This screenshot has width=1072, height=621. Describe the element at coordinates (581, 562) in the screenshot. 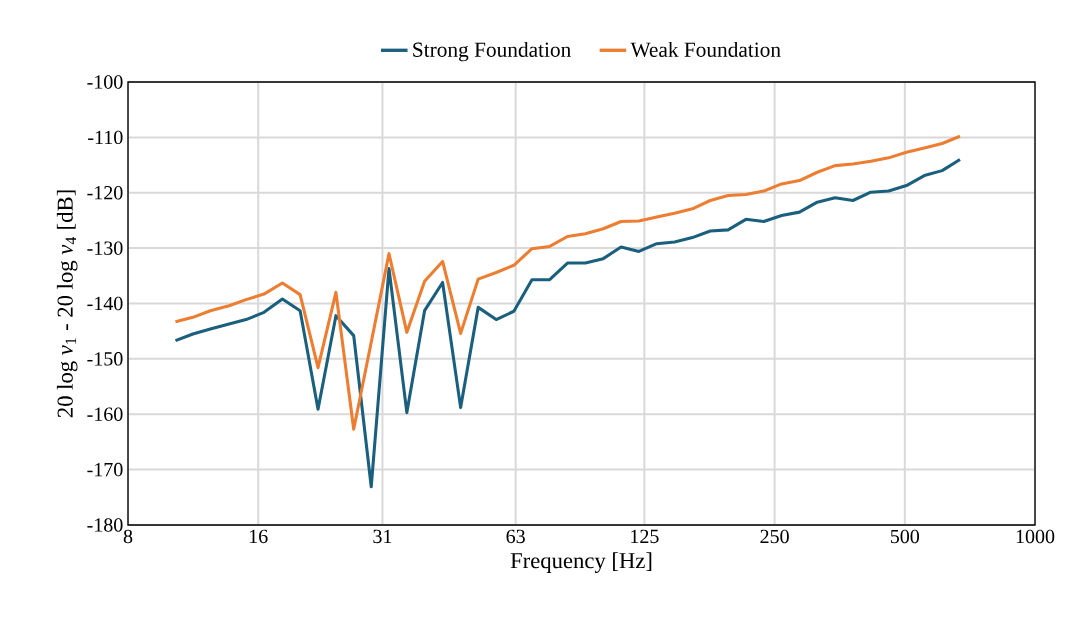

I see `x-axis-title: Frequency [Hz]` at that location.